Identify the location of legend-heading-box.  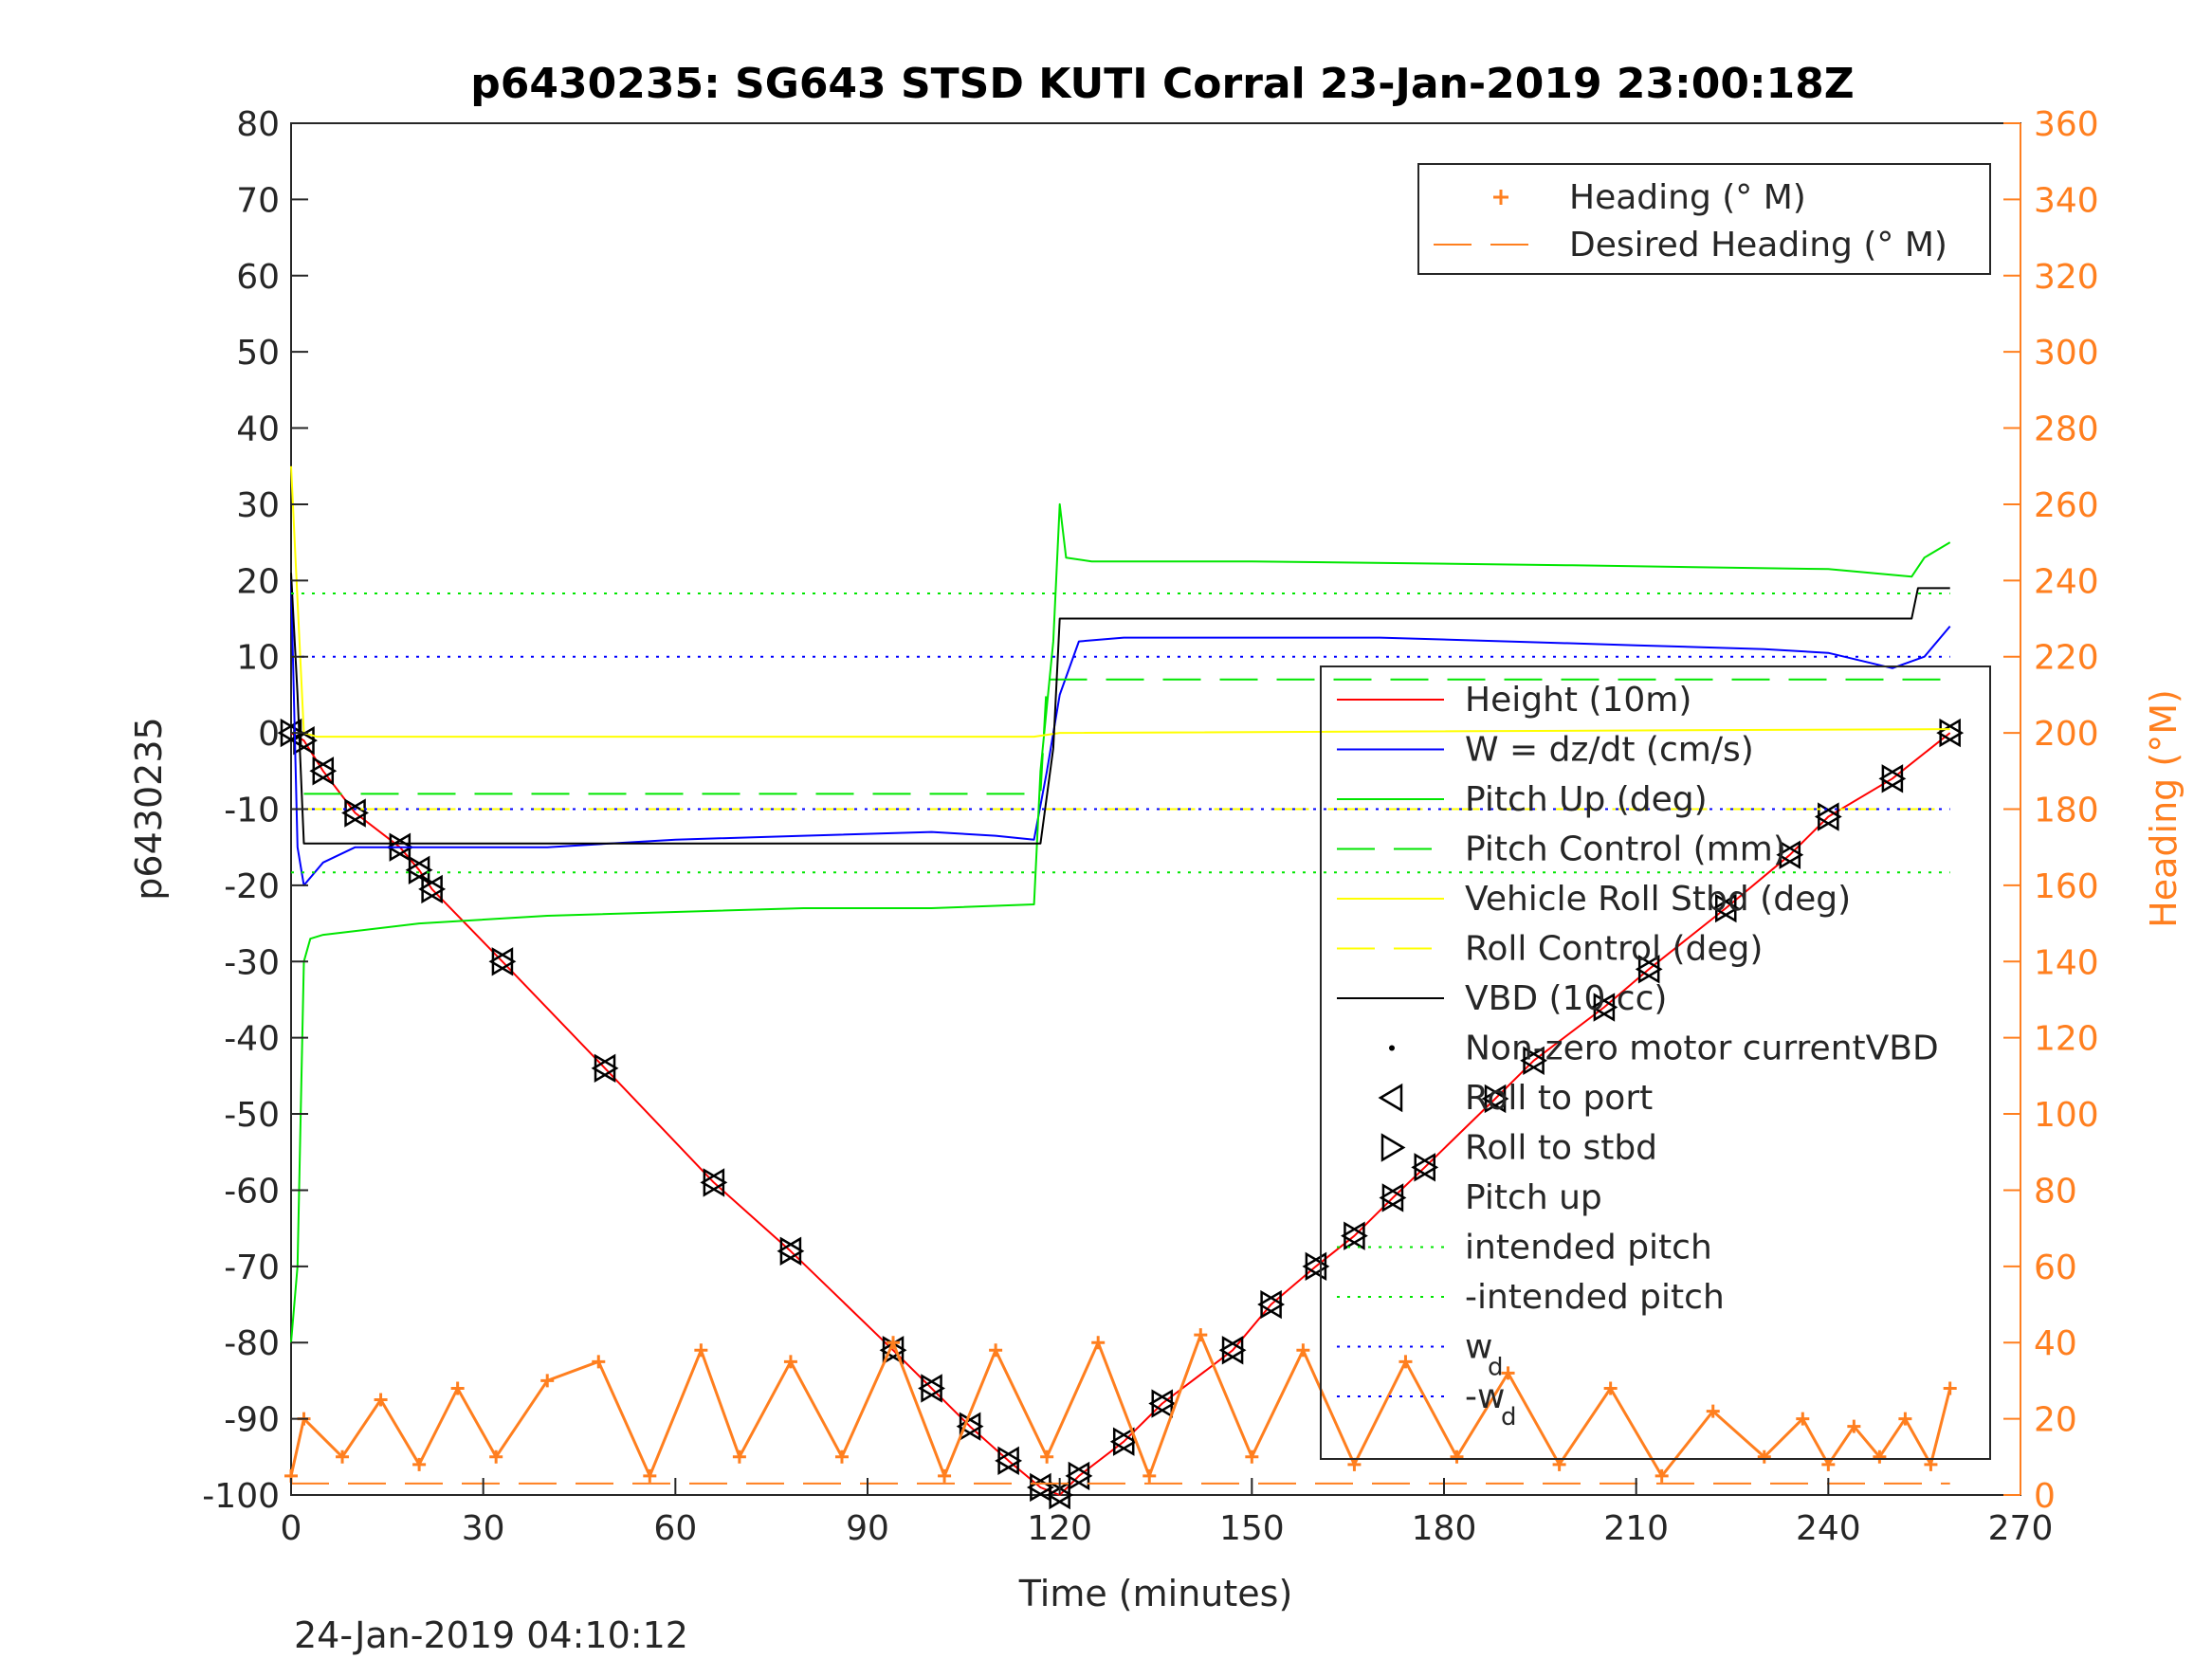
(1704, 219).